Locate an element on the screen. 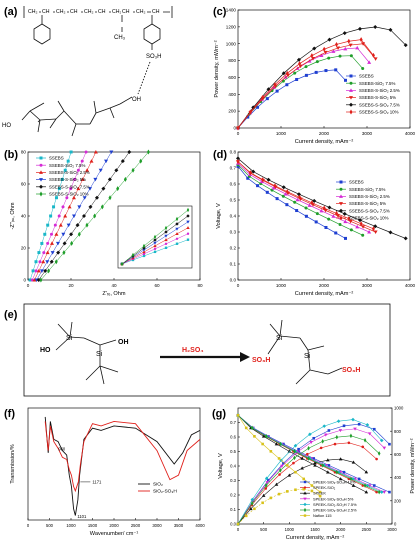 The height and width of the screenshot is (550, 418). y-right-tick-label: 800 is located at coordinates (398, 431).